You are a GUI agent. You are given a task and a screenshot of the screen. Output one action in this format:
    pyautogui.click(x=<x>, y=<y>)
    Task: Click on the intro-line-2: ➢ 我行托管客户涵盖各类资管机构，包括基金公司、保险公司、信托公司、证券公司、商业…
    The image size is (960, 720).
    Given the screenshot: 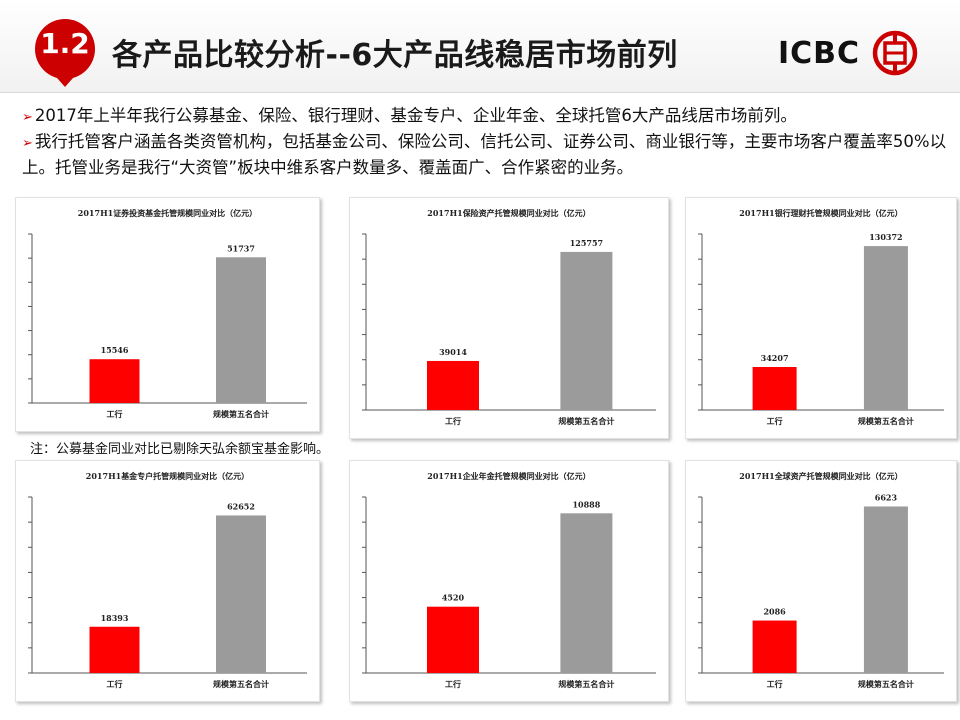 What is the action you would take?
    pyautogui.click(x=487, y=155)
    